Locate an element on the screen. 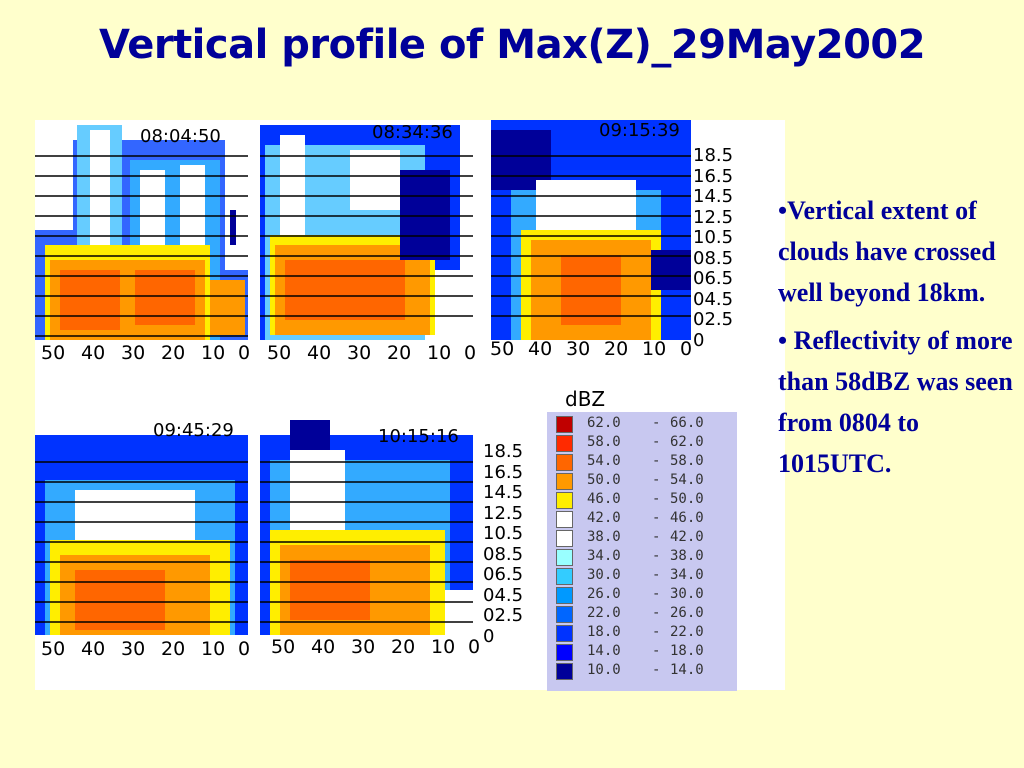 The image size is (1024, 768). legend-lo: 46.0 is located at coordinates (604, 499).